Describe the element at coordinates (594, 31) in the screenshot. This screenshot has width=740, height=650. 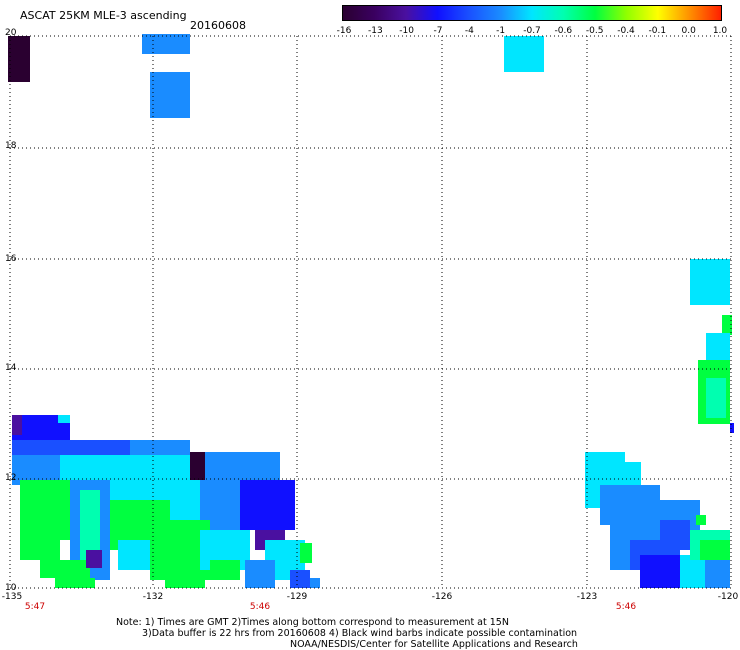
I see `color-scale-label: -0.5` at that location.